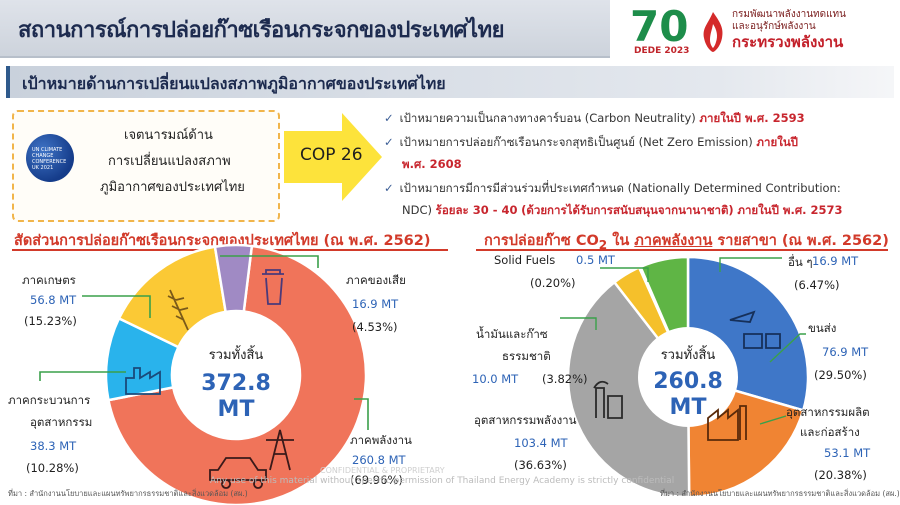 The width and height of the screenshot is (900, 505). Describe the element at coordinates (49, 400) in the screenshot. I see `slice-label-ippu-1: ภาคกระบวนการ` at that location.